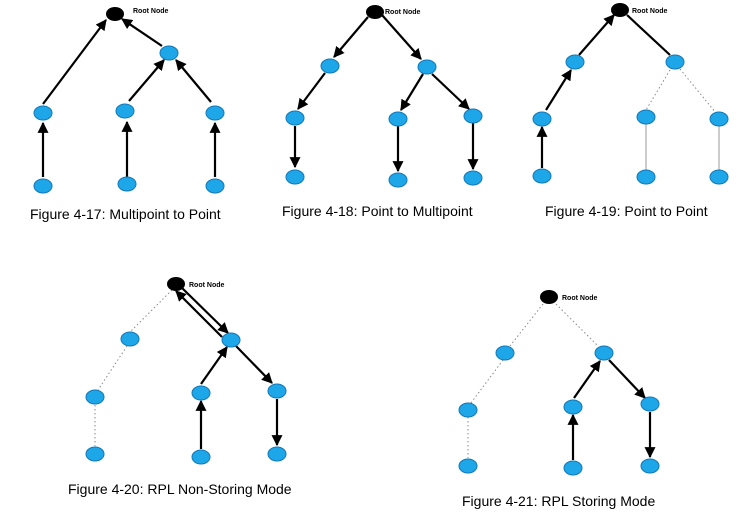  What do you see at coordinates (559, 399) in the screenshot?
I see `figure-4-21: Root Node Figure 4-21: RPL Storing Mode` at bounding box center [559, 399].